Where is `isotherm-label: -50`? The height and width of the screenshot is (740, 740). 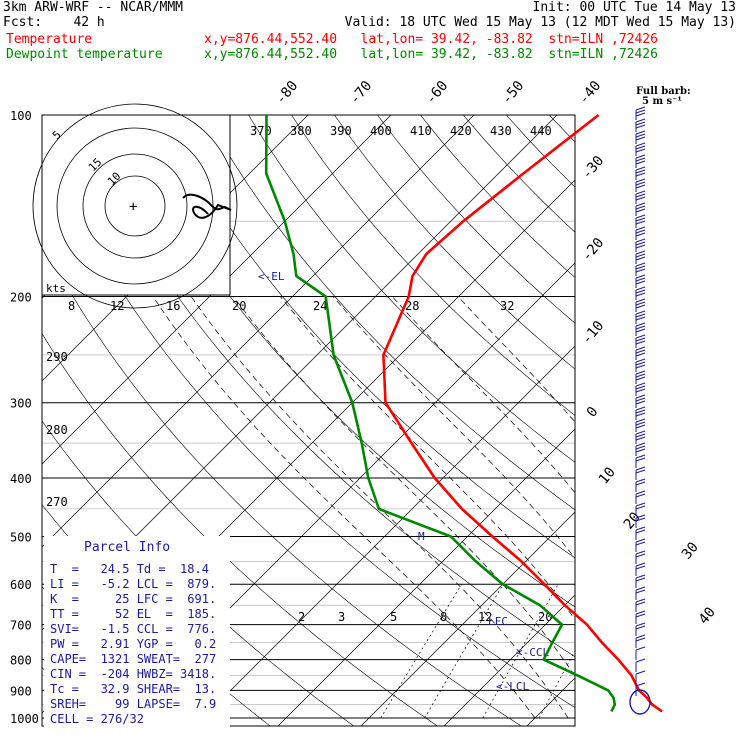
isotherm-label: -50 is located at coordinates (513, 93).